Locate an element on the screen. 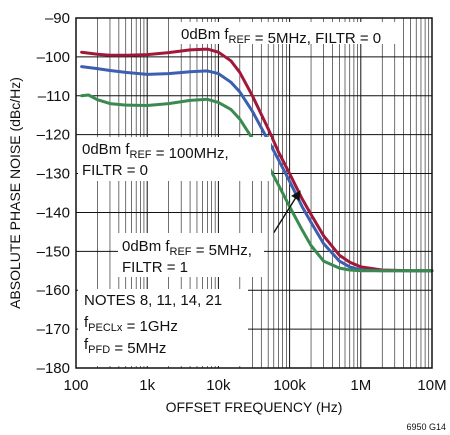 The width and height of the screenshot is (450, 435). annotation-text: 0dBm fREF = 5MHz, FILTR = 0 is located at coordinates (281, 36).